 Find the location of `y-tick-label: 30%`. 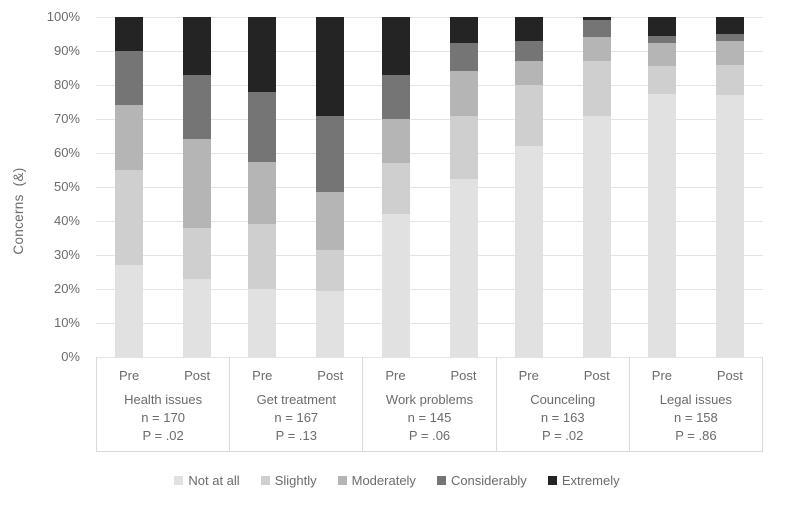

y-tick-label: 30% is located at coordinates (66, 254).